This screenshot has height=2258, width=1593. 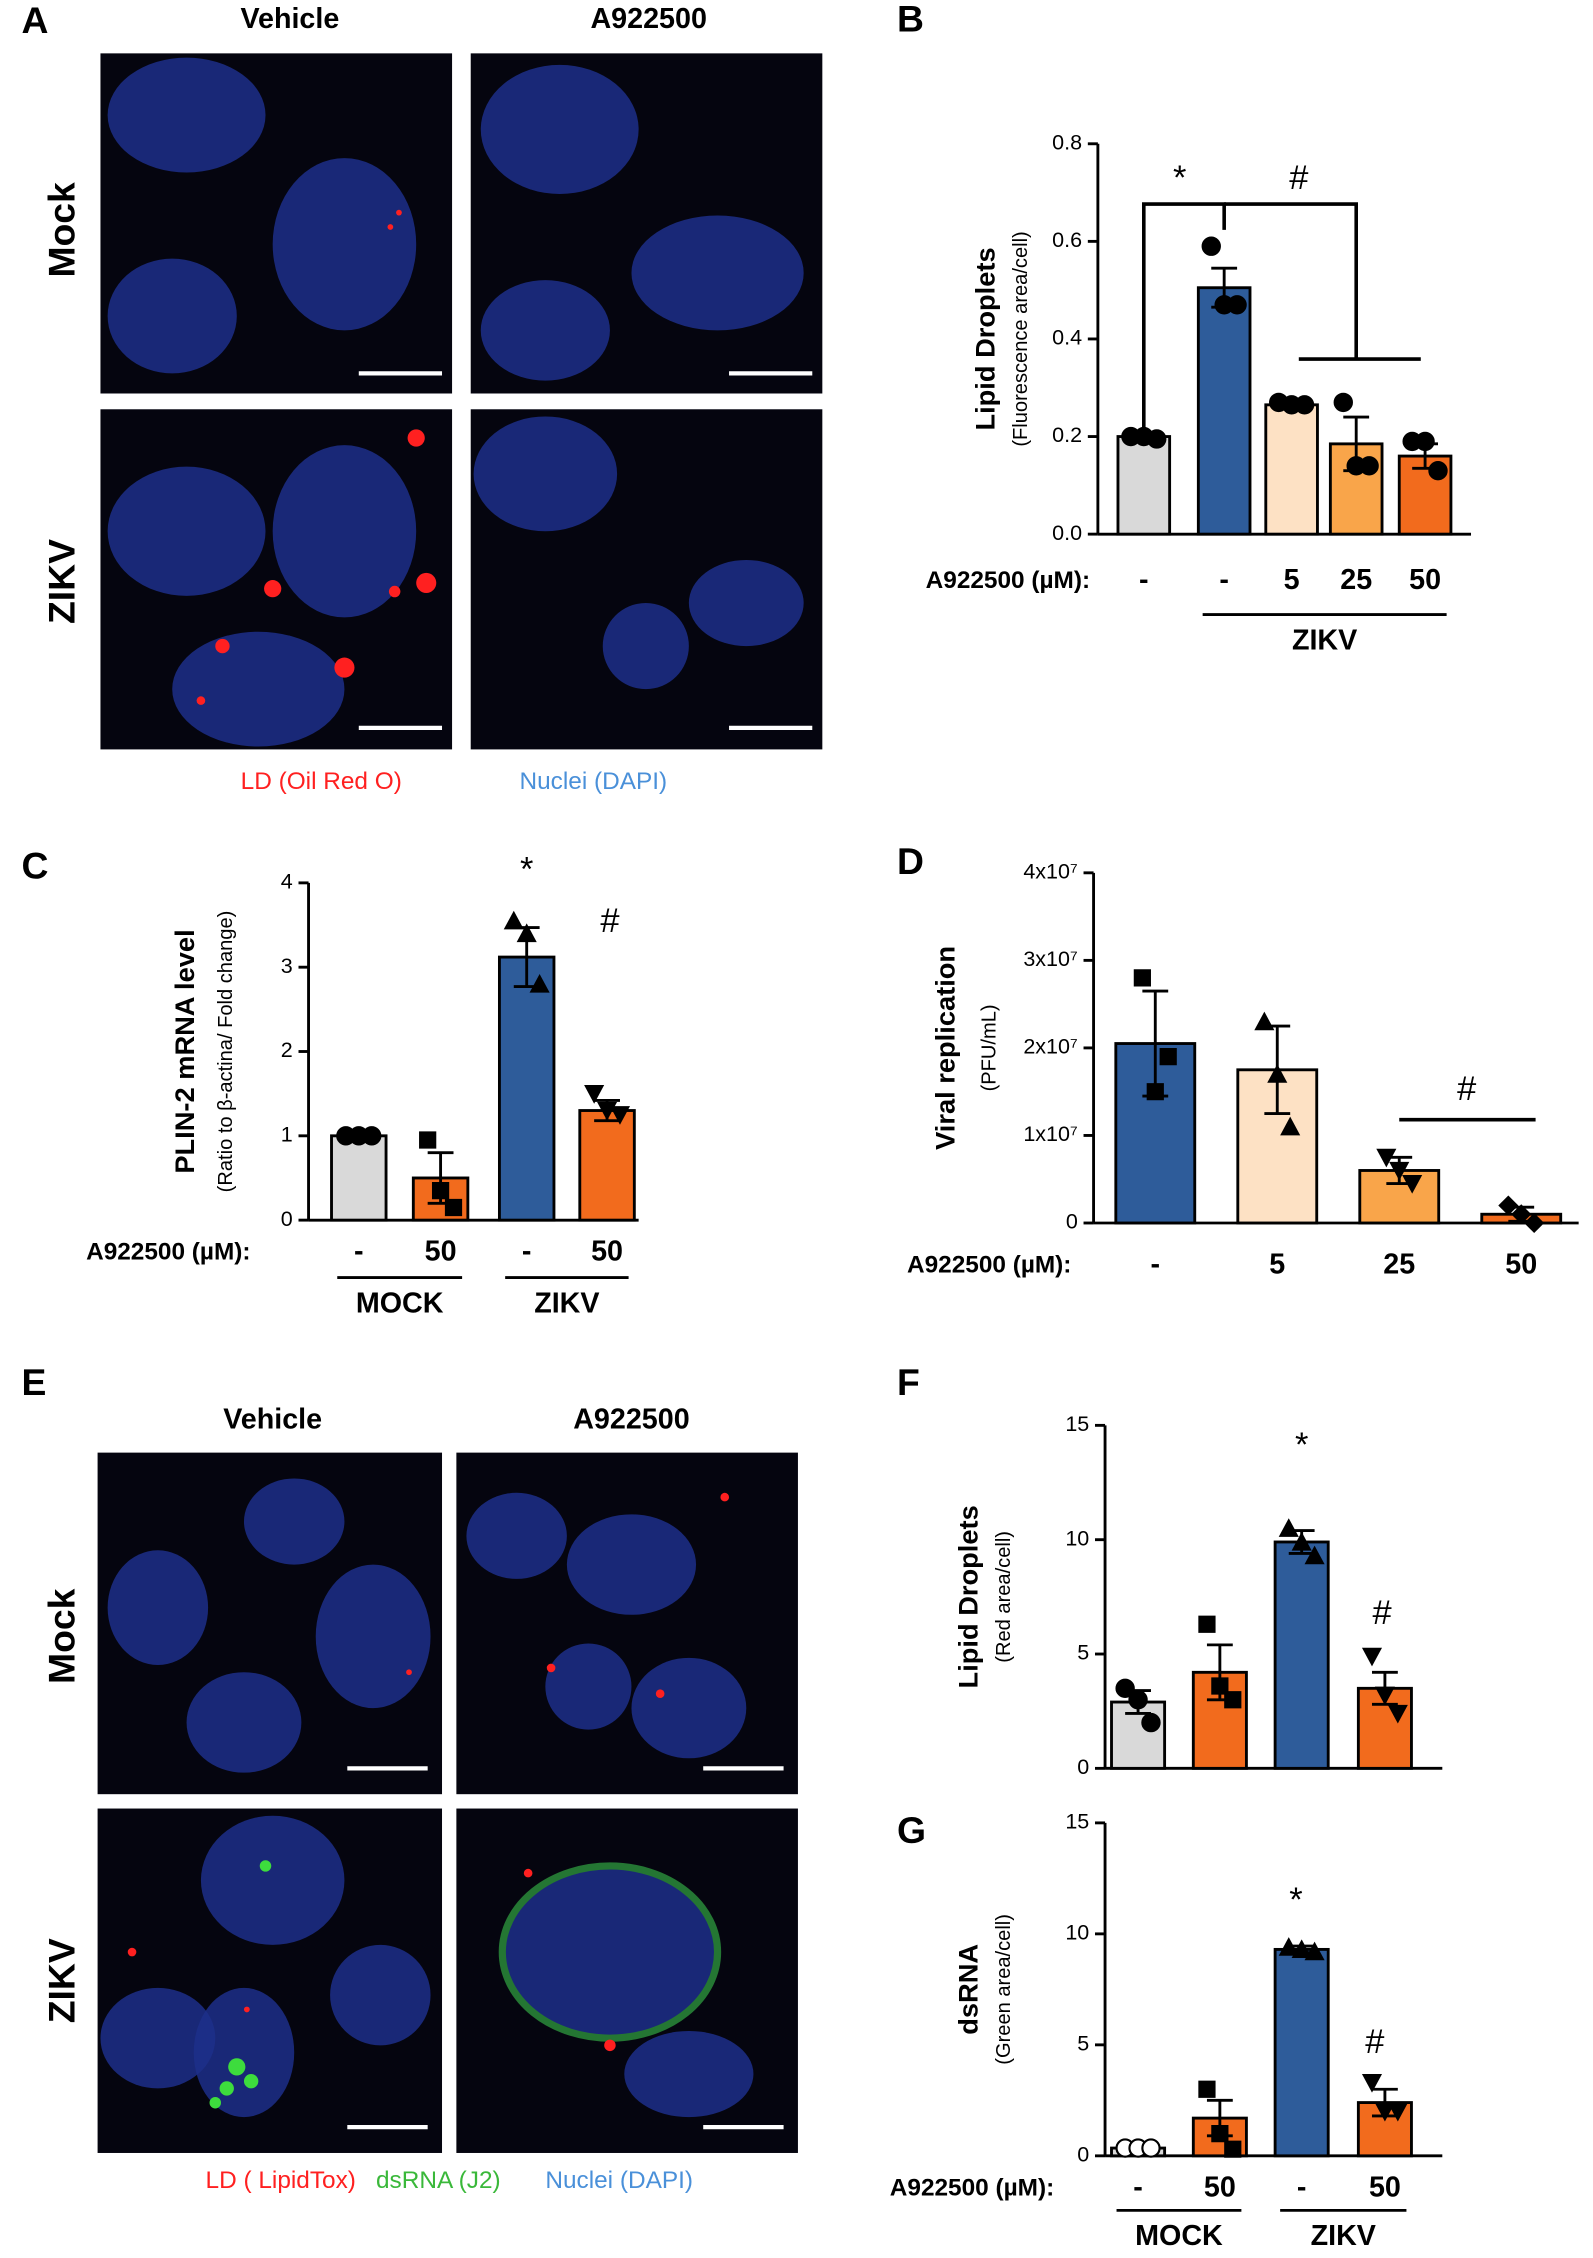 I want to click on legend-entry: LD ( LipidTox), so click(x=281, y=2180).